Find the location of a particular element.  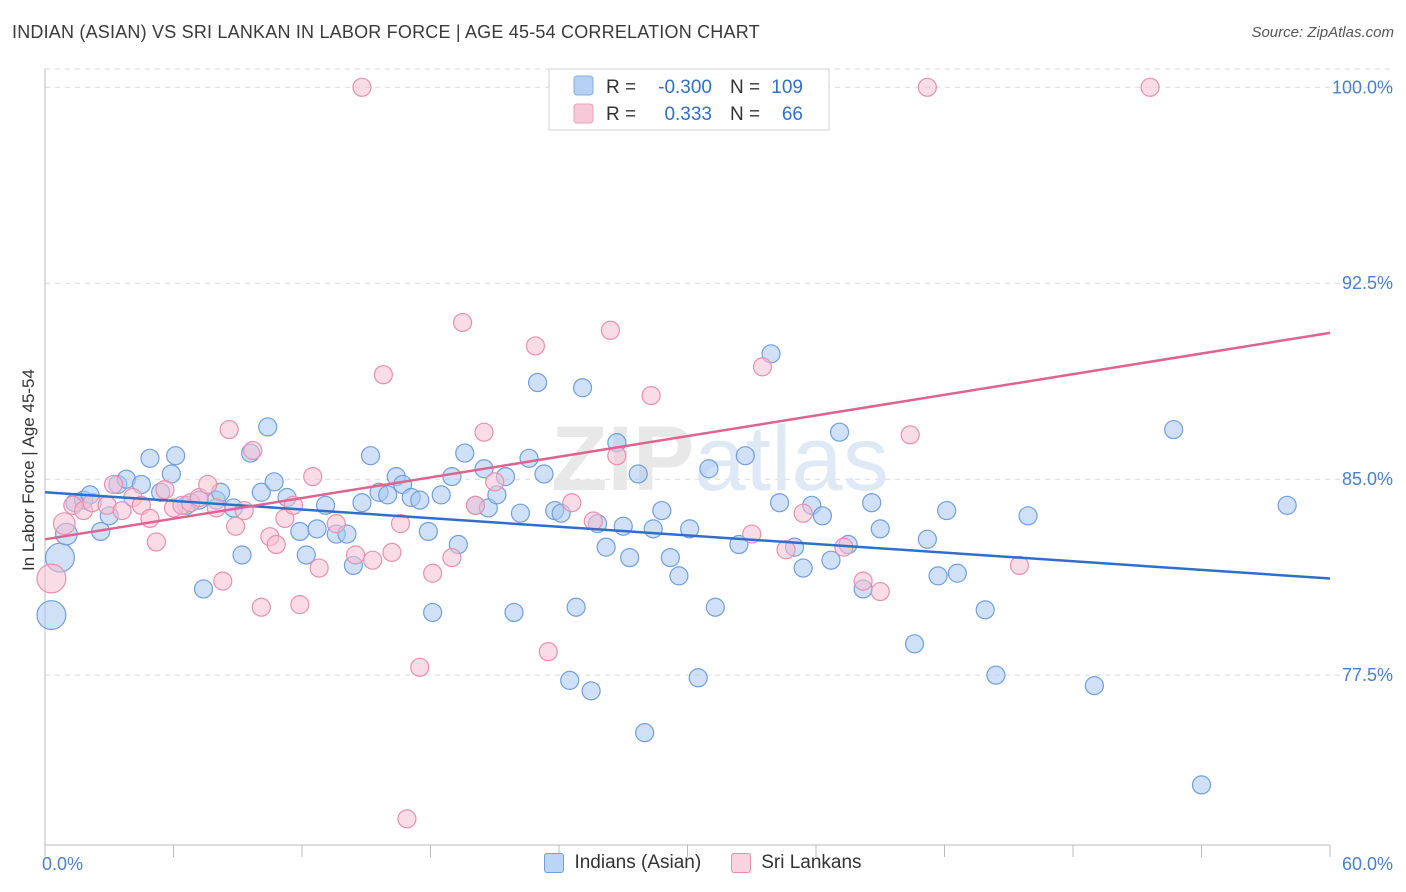

legend-r-value: -0.300 is located at coordinates (685, 87).